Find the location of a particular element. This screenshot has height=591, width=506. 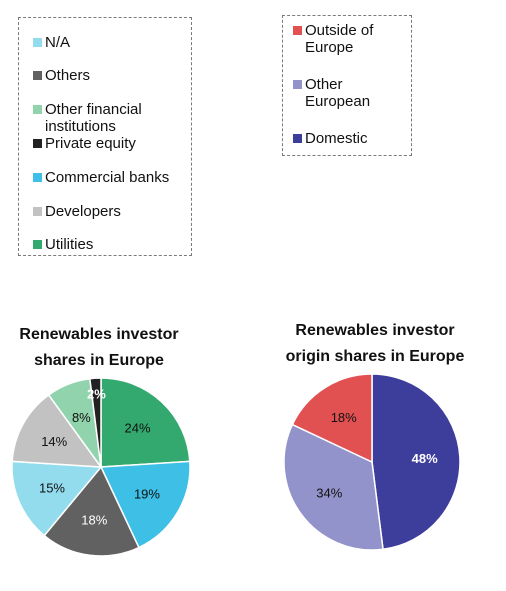

pie-slice-label-private-equity: 2% is located at coordinates (96, 394).